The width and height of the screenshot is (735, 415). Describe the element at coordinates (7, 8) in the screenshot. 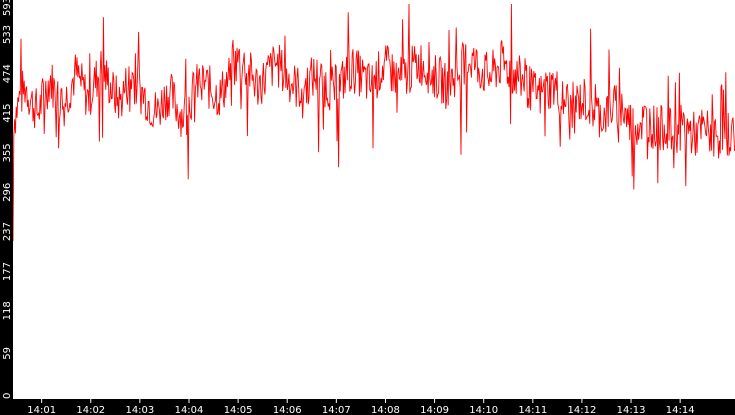

I see `y-tick-label: 593` at that location.